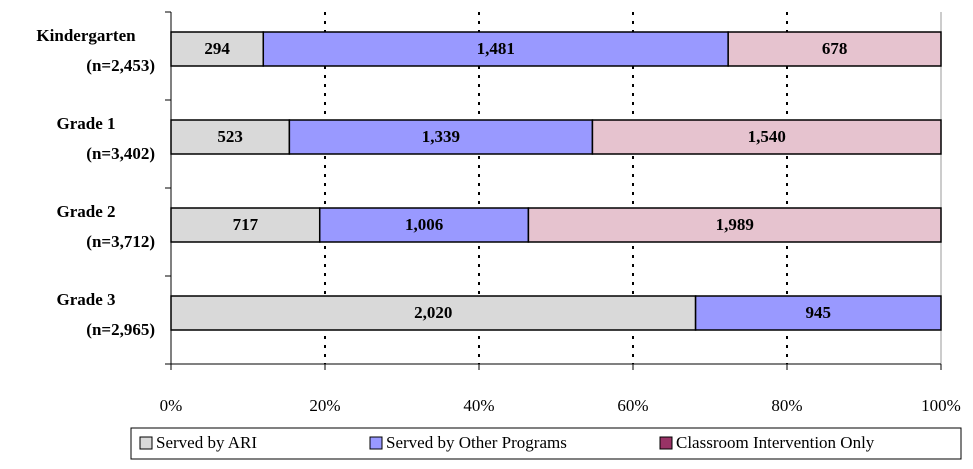 This screenshot has width=973, height=469. What do you see at coordinates (632, 405) in the screenshot?
I see `x-tick-label: 60%` at bounding box center [632, 405].